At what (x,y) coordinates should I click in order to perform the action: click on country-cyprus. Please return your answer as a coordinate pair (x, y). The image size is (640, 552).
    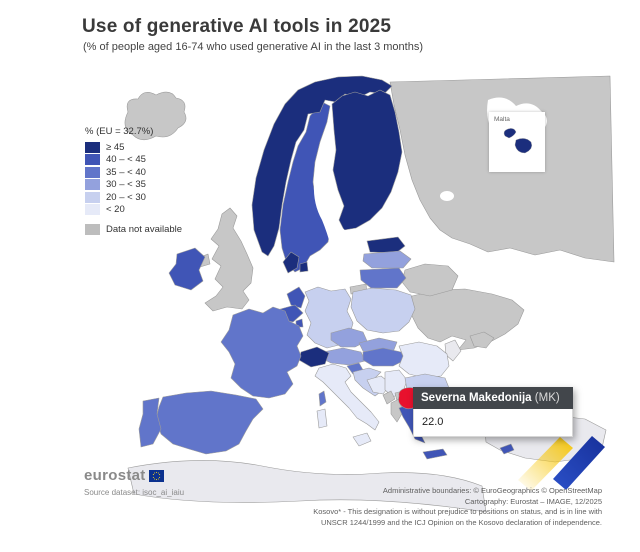
    Looking at the image, I should click on (507, 449).